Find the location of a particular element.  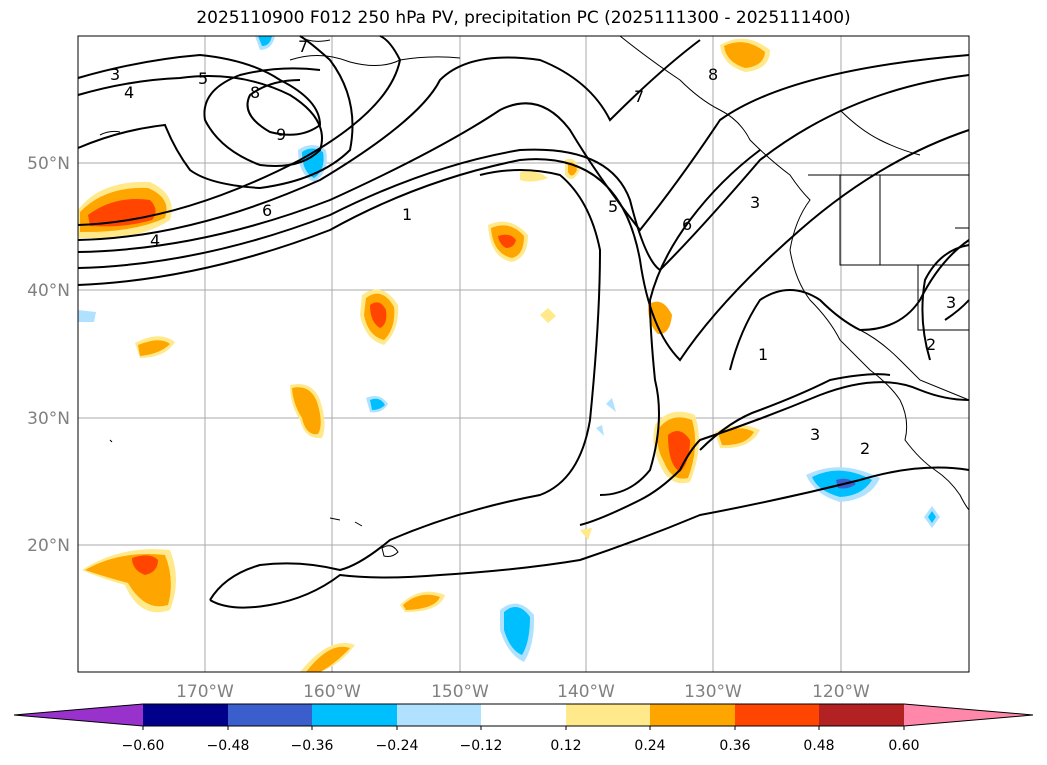

lat-label: 20°N is located at coordinates (48, 546).